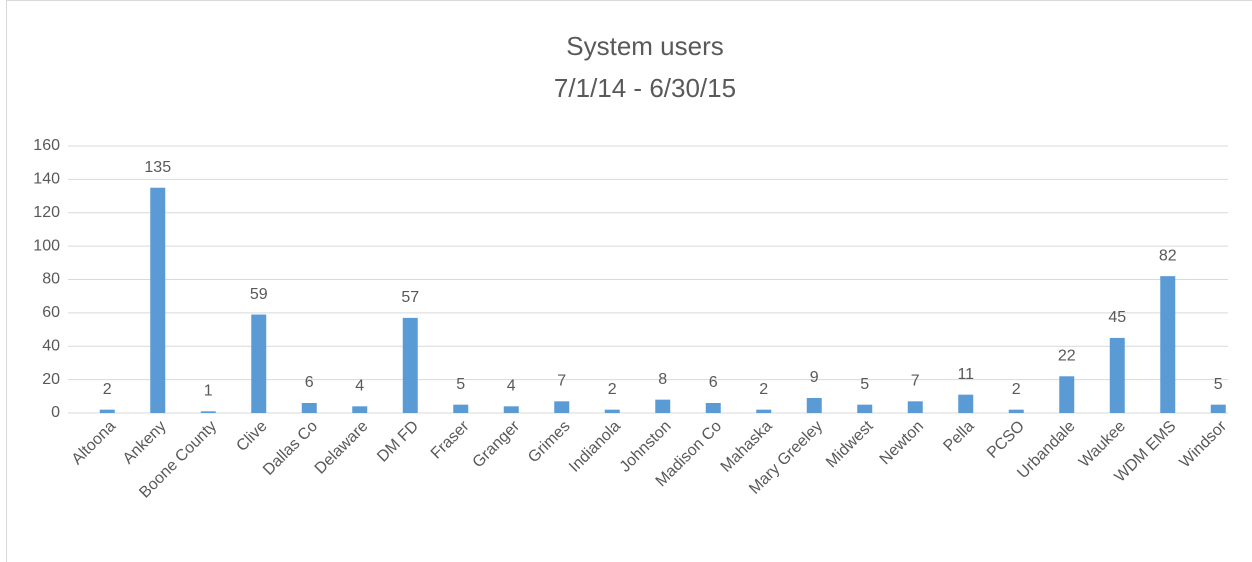 The width and height of the screenshot is (1252, 562). I want to click on data-label: 59, so click(259, 294).